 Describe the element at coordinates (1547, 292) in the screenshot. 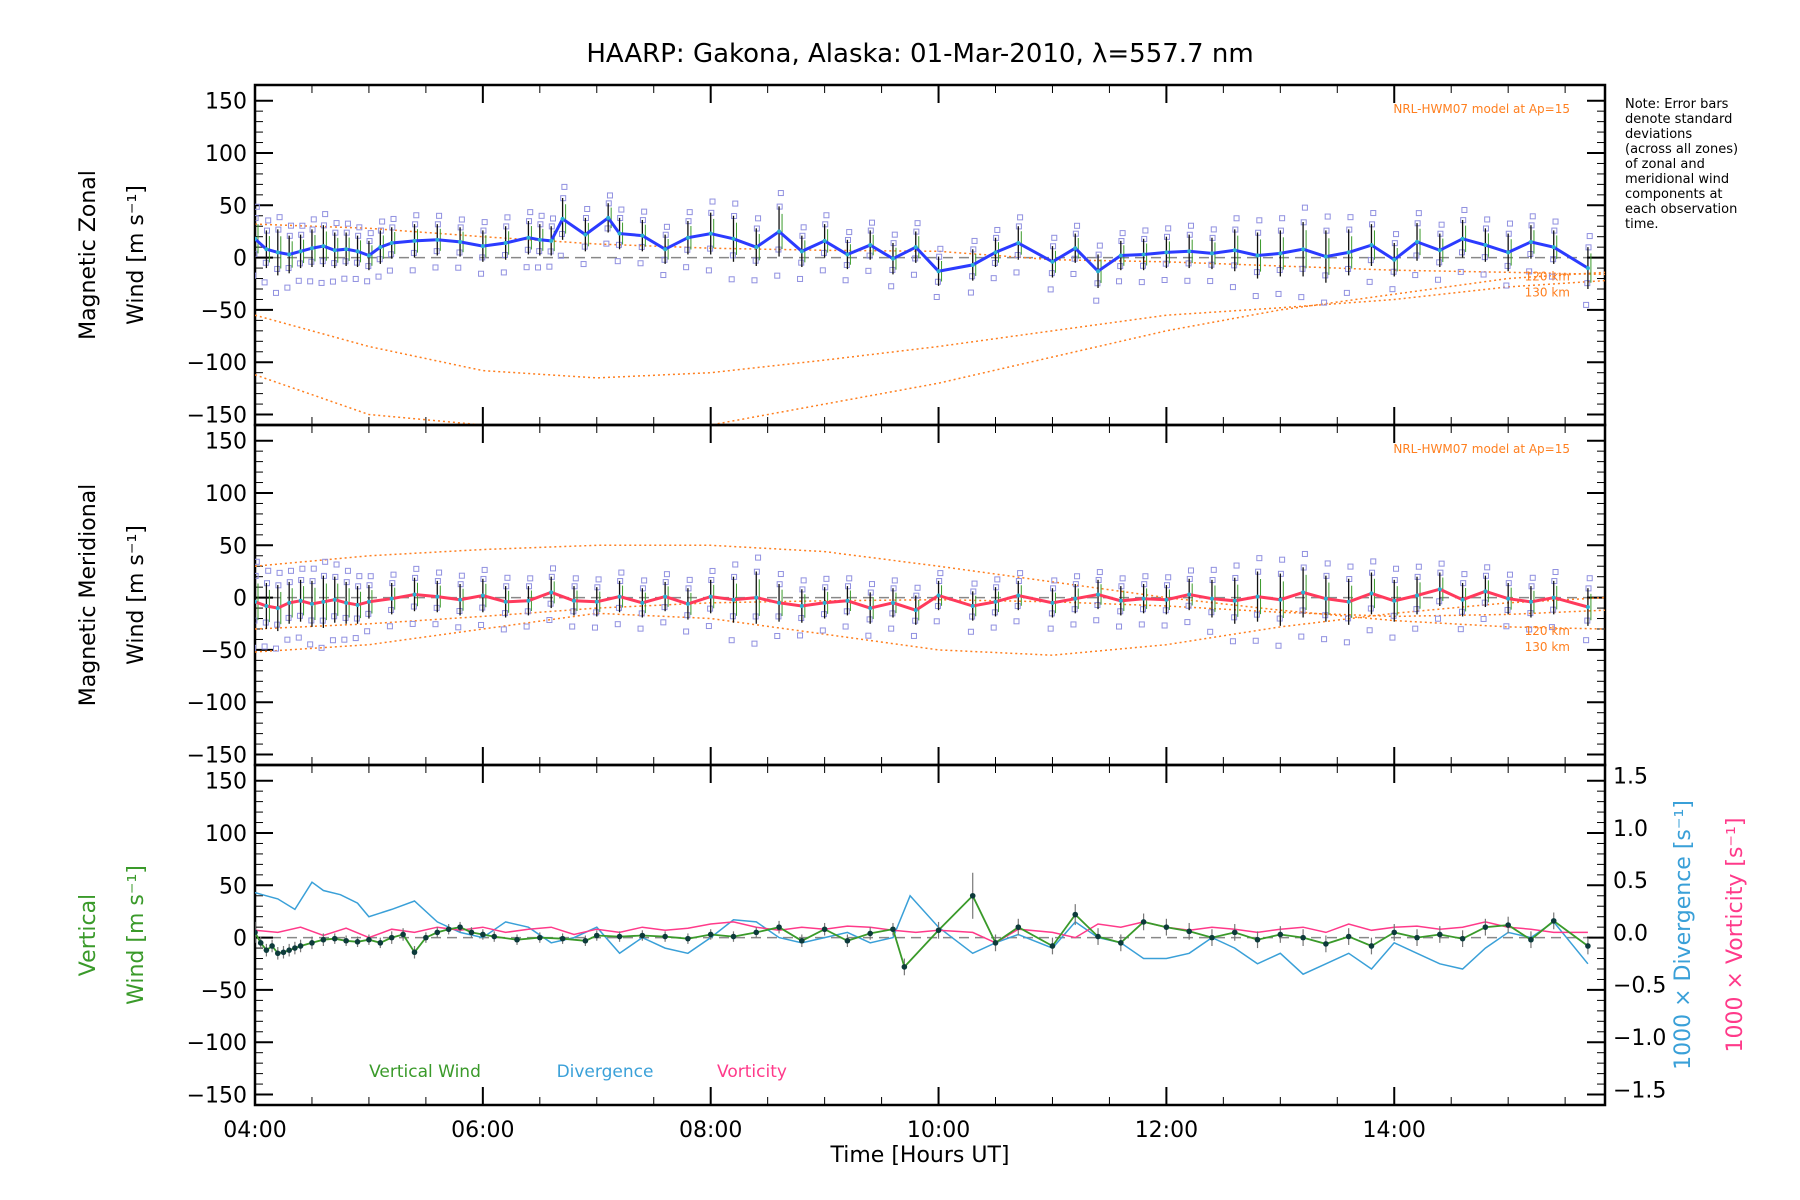

I see `model-altitude-label: 130 km` at that location.